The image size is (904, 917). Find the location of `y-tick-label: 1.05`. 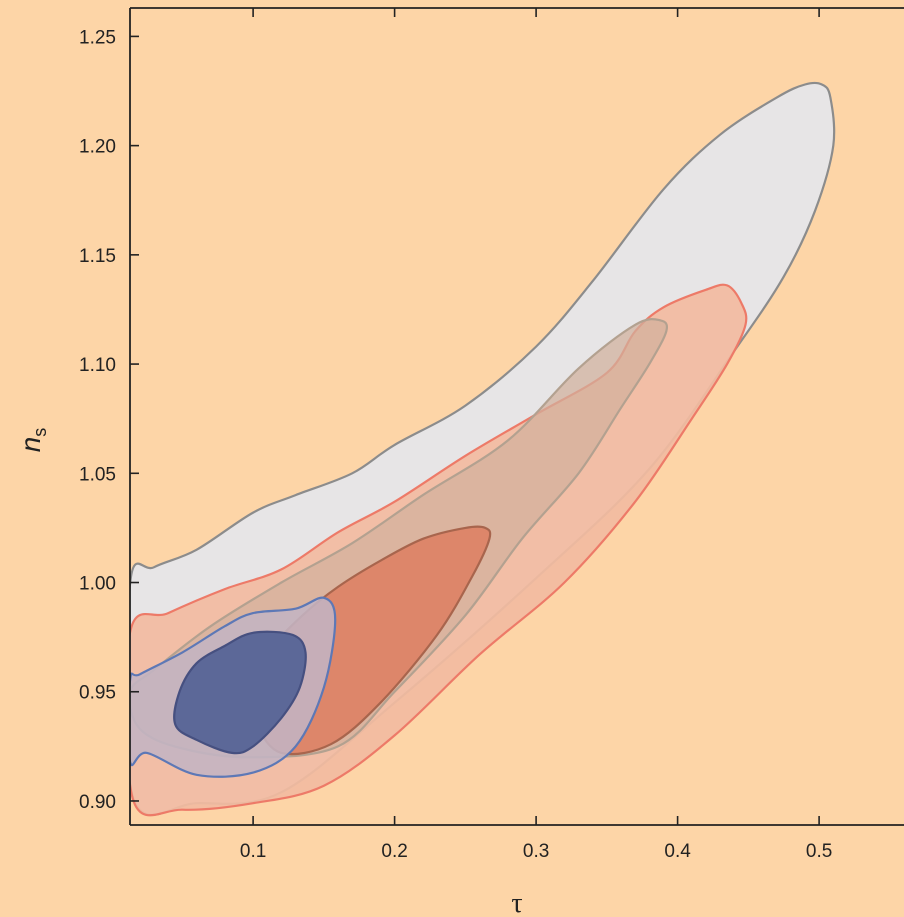

y-tick-label: 1.05 is located at coordinates (97, 474).